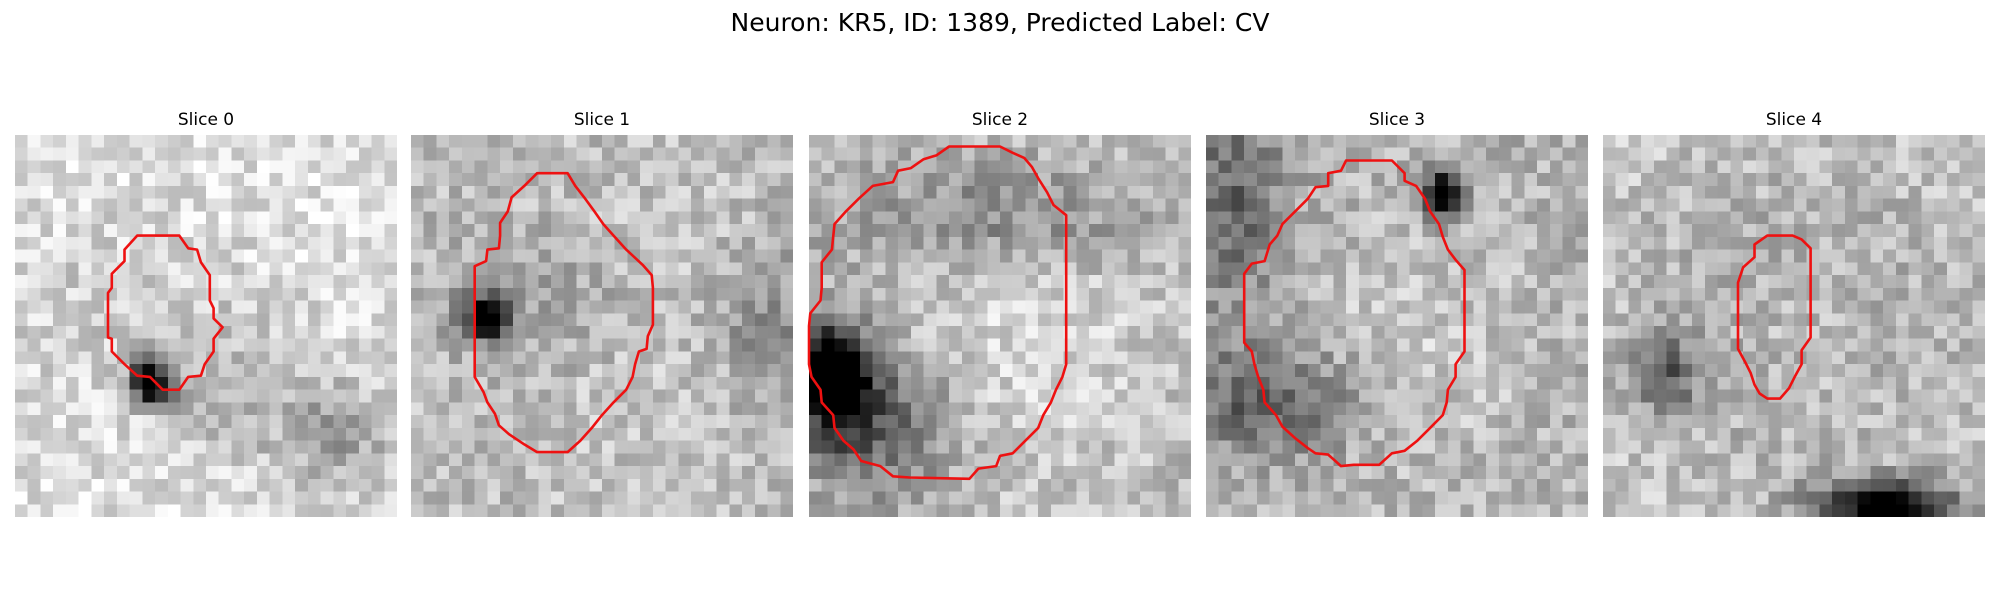 This screenshot has width=2000, height=600. What do you see at coordinates (602, 120) in the screenshot?
I see `slice-title: Slice 1` at bounding box center [602, 120].